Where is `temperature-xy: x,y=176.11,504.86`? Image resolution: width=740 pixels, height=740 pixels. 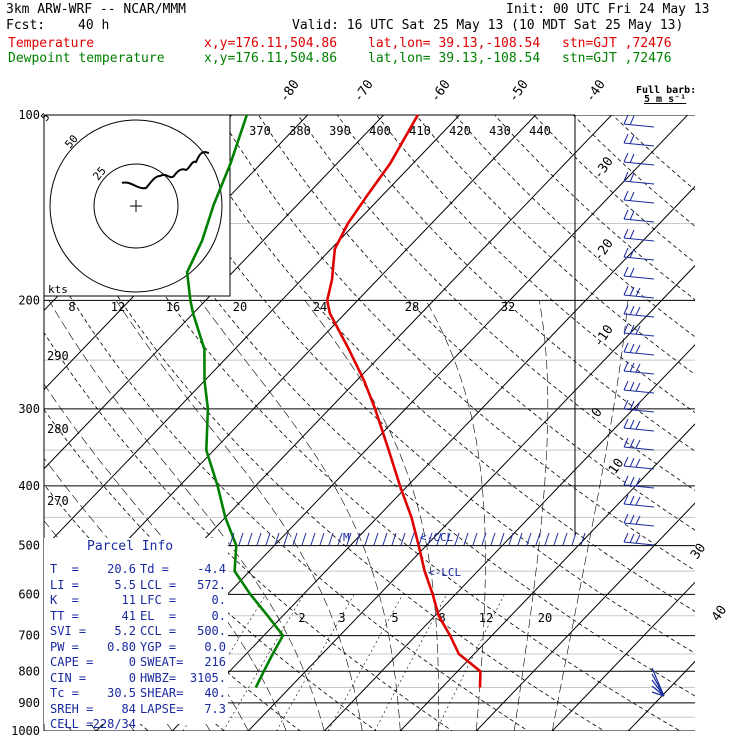
temperature-xy: x,y=176.11,504.86 is located at coordinates (271, 43).